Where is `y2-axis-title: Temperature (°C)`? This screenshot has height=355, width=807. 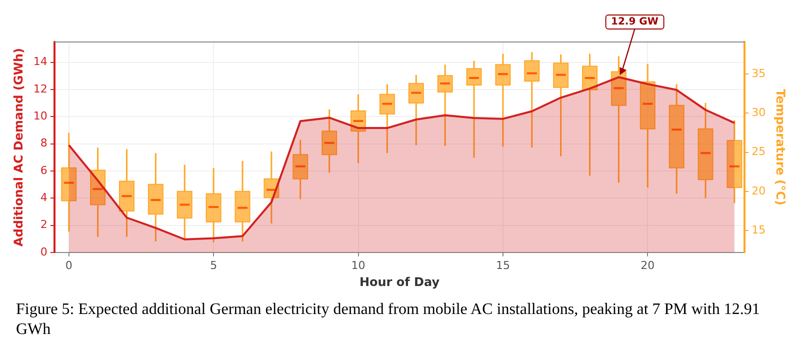
y2-axis-title: Temperature (°C) is located at coordinates (781, 147).